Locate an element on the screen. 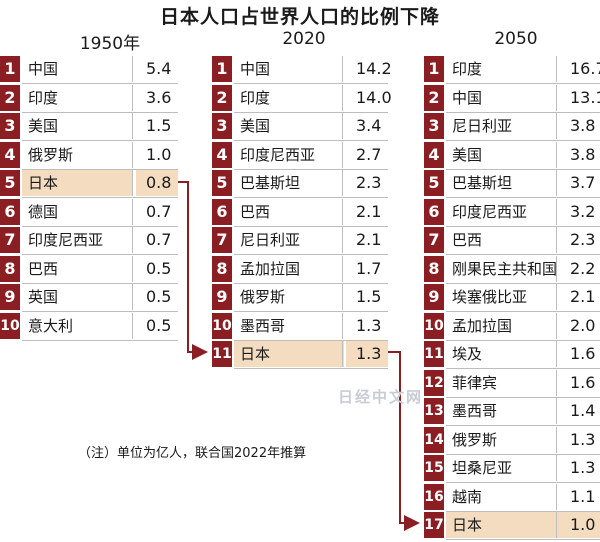 Image resolution: width=600 pixels, height=542 pixels. rank-badge: 16 is located at coordinates (434, 496).